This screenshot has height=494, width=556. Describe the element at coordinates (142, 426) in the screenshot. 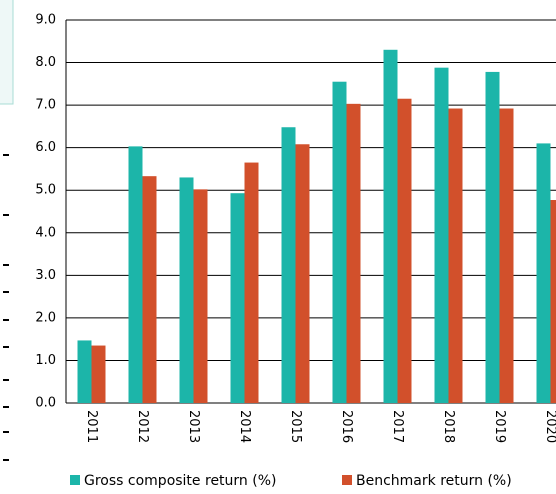

I see `x-tick-label: 2012` at that location.